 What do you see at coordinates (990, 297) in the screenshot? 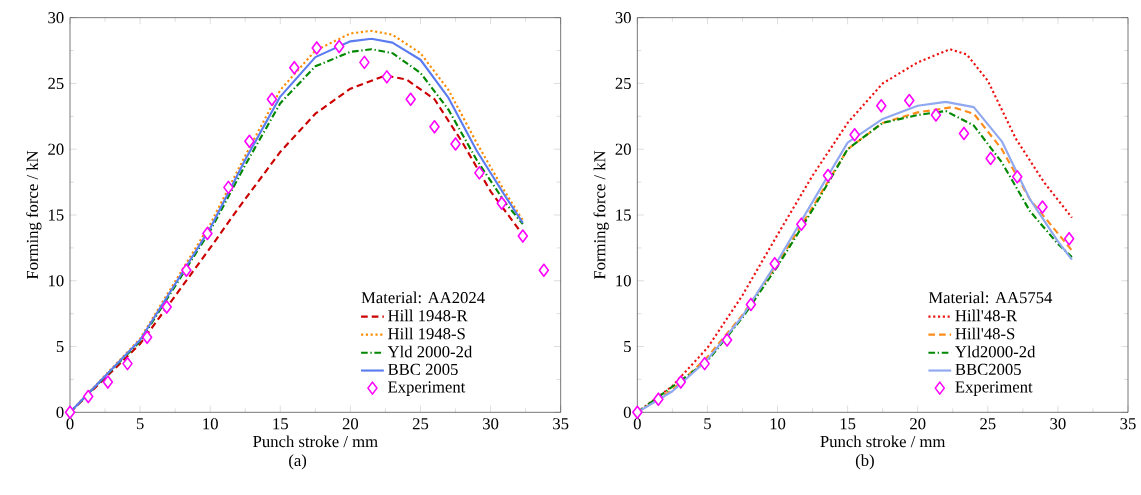
I see `legend-title: Material: AA5754` at bounding box center [990, 297].